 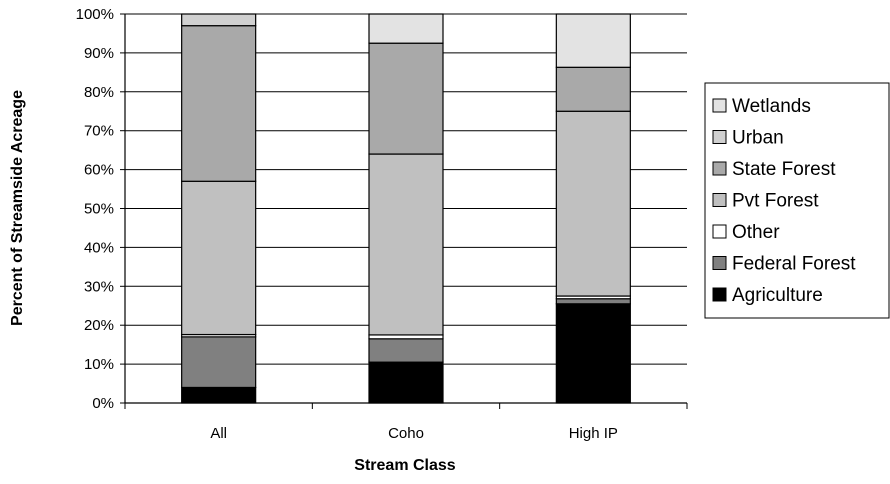 What do you see at coordinates (775, 201) in the screenshot?
I see `legend-label: Pvt Forest` at bounding box center [775, 201].